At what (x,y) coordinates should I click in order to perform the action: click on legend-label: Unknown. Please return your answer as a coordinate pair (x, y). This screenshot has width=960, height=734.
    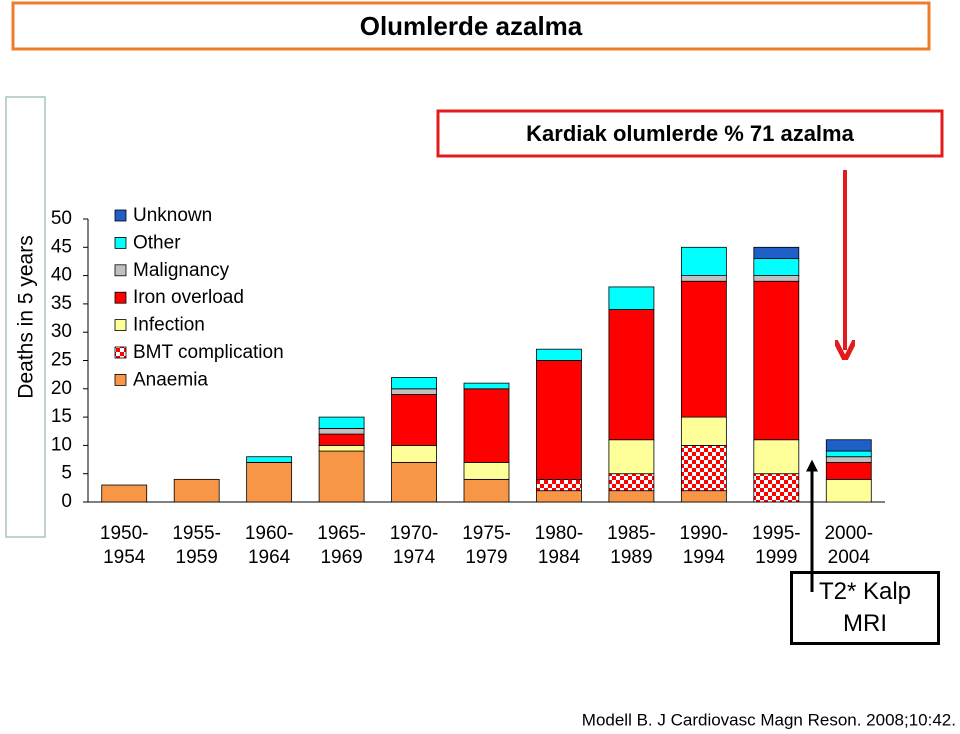
    Looking at the image, I should click on (172, 215).